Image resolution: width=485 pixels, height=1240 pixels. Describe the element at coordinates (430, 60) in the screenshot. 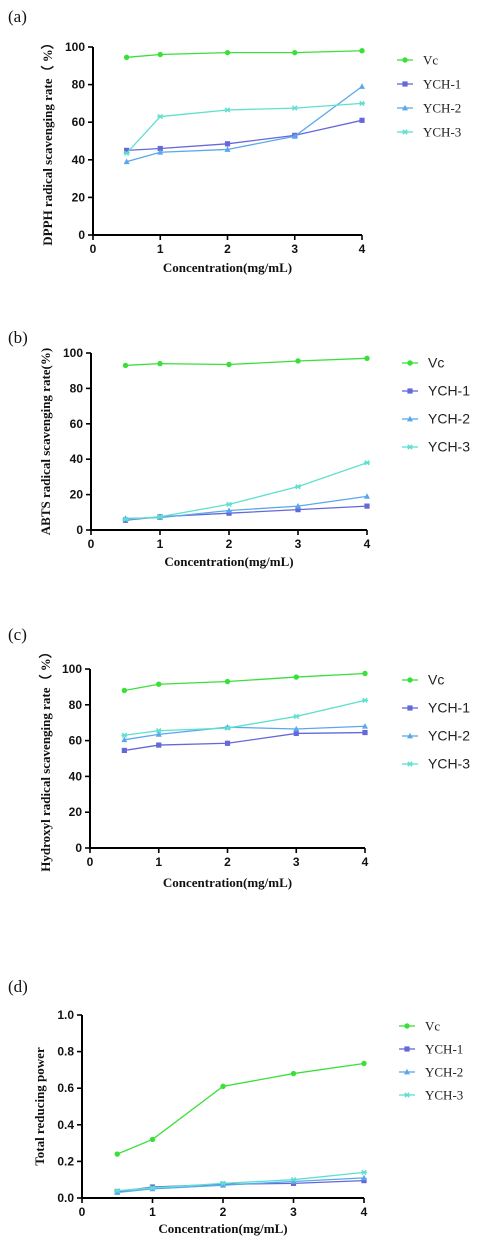

I see `legend-label: Vc` at that location.